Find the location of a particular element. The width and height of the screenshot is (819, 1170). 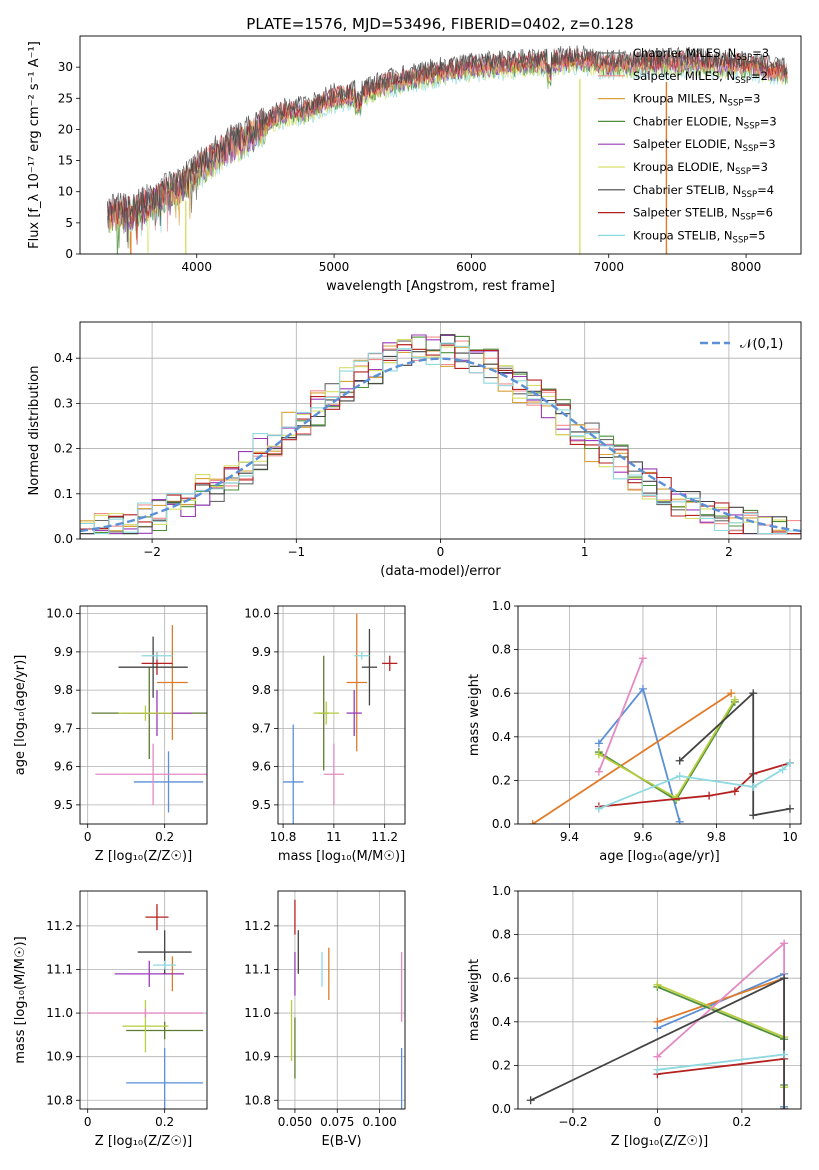

y-tick-label: 11.0 is located at coordinates (59, 1013).